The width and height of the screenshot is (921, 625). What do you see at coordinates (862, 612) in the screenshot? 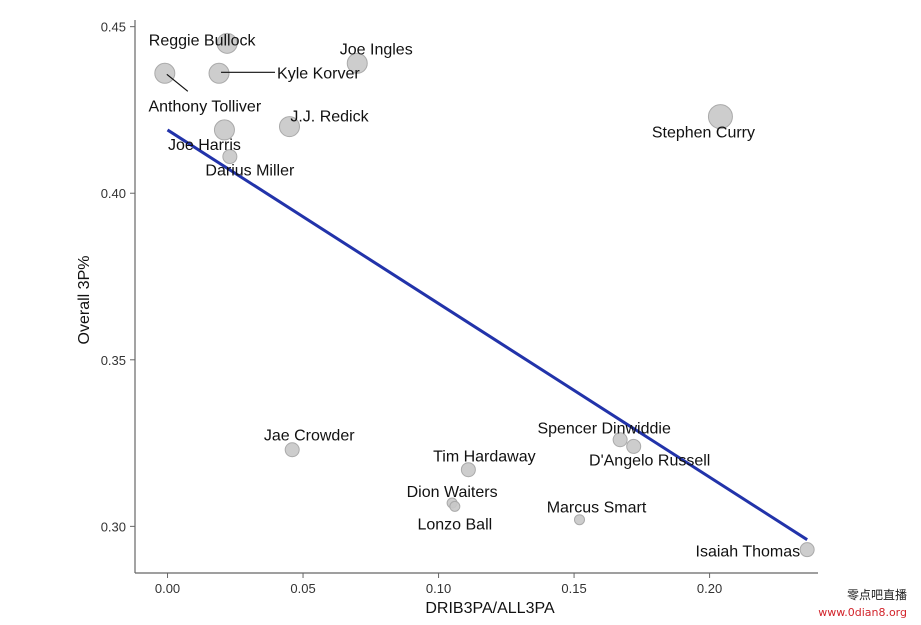
I see `watermark-url: www.0dian8.org` at bounding box center [862, 612].